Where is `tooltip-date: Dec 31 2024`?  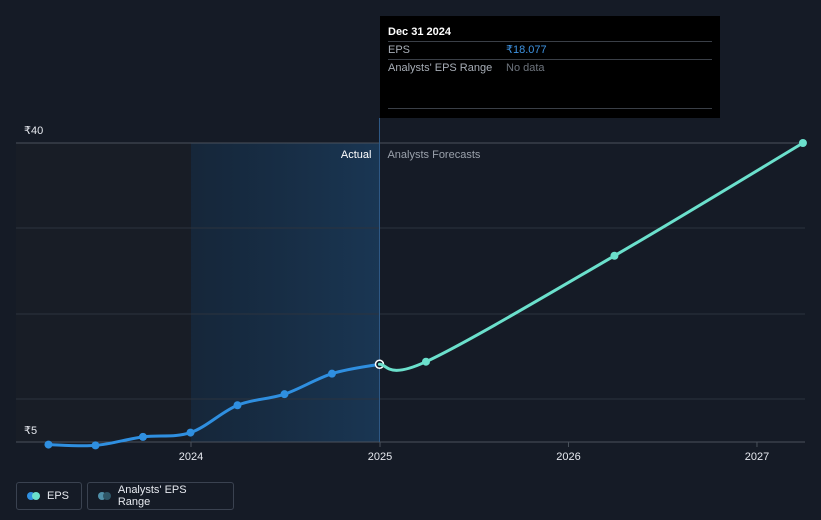
tooltip-date: Dec 31 2024 is located at coordinates (419, 32).